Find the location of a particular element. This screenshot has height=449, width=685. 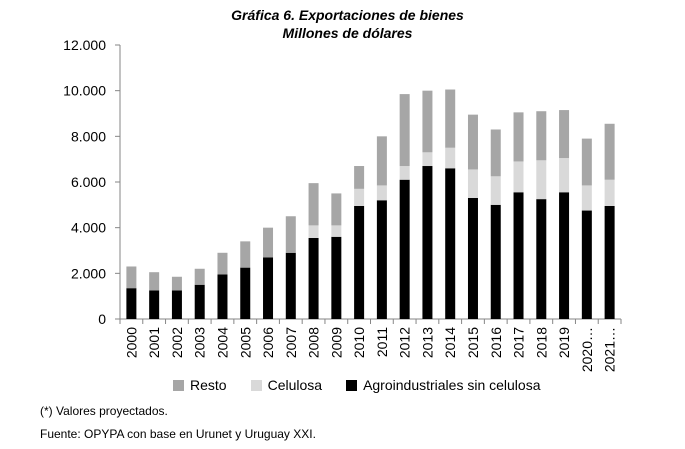

y-tick-label: 12.000 is located at coordinates (84, 45).